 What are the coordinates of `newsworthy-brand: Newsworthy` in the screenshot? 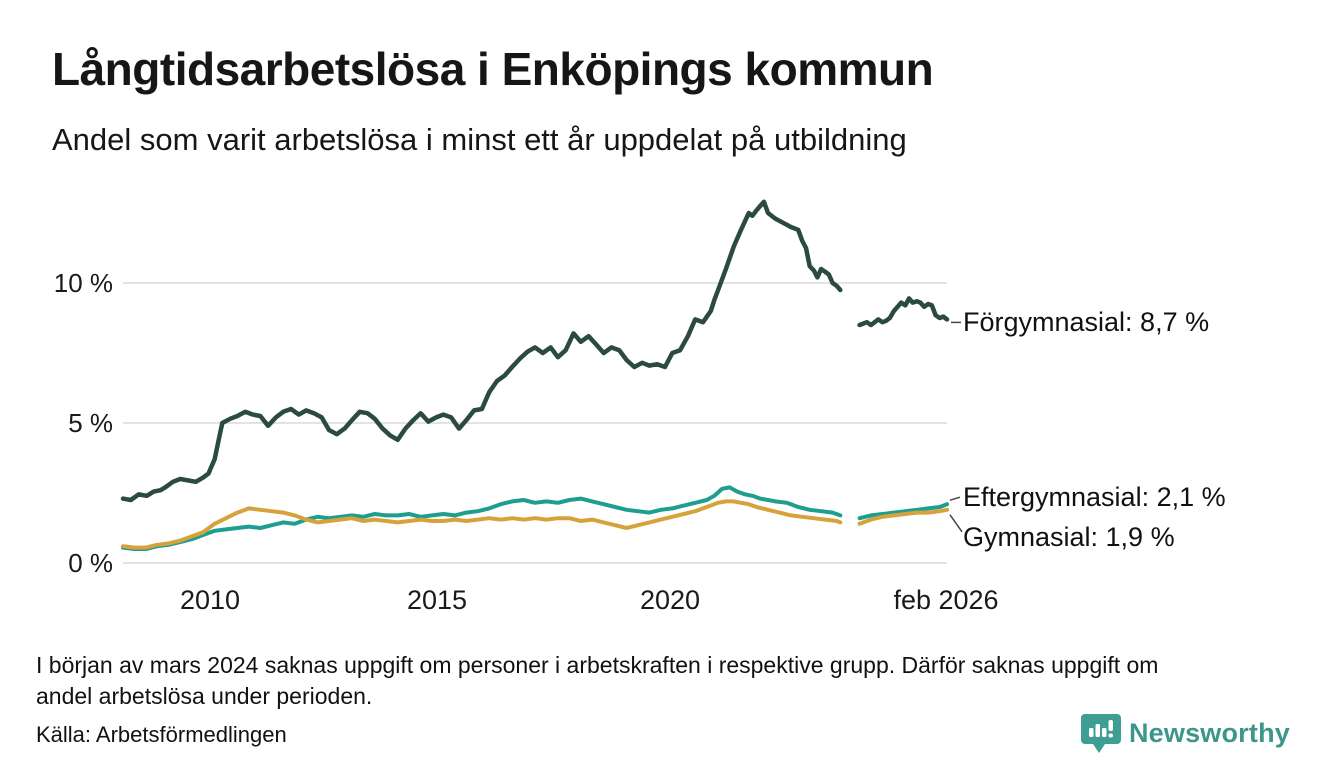 It's located at (1185, 733).